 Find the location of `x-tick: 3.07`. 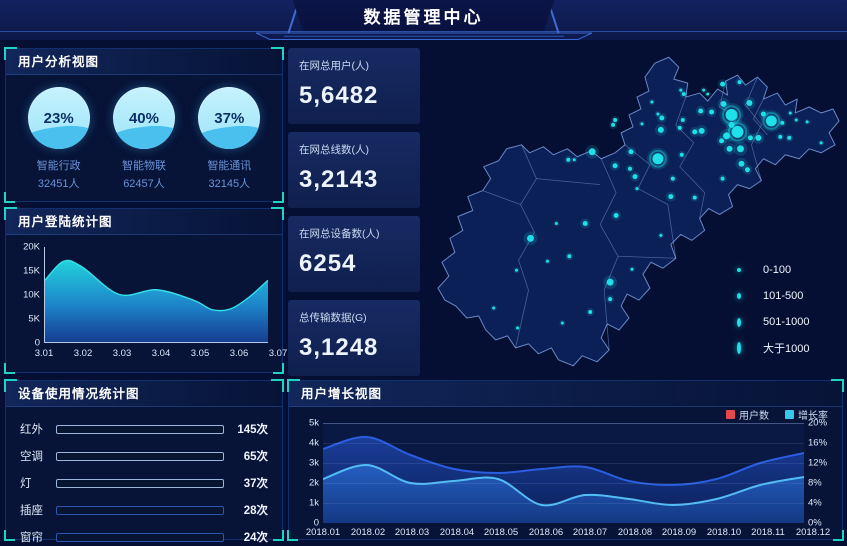

x-tick: 3.07 is located at coordinates (278, 353).